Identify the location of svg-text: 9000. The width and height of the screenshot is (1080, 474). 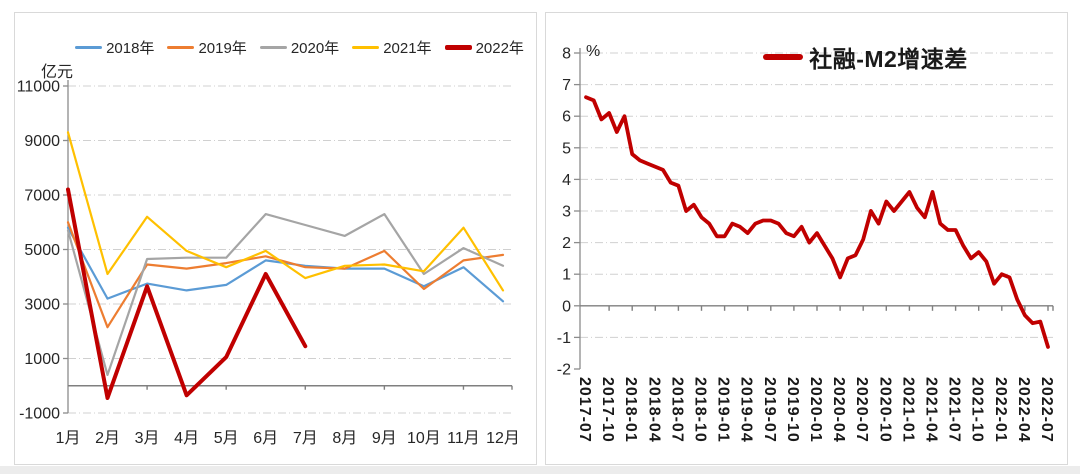
(42, 141).